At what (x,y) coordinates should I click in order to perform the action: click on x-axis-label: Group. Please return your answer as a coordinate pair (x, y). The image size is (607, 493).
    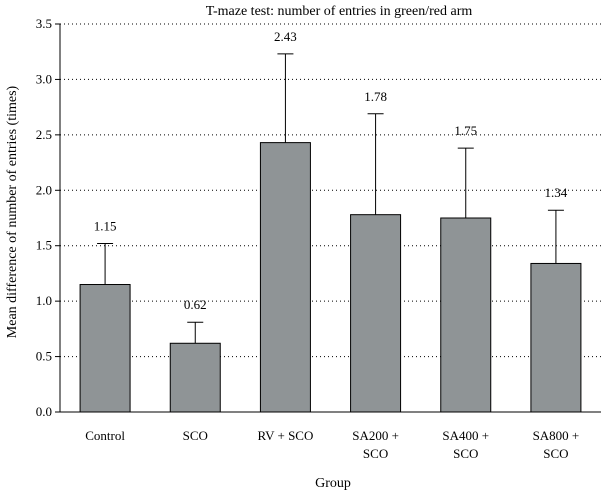
    Looking at the image, I should click on (333, 483).